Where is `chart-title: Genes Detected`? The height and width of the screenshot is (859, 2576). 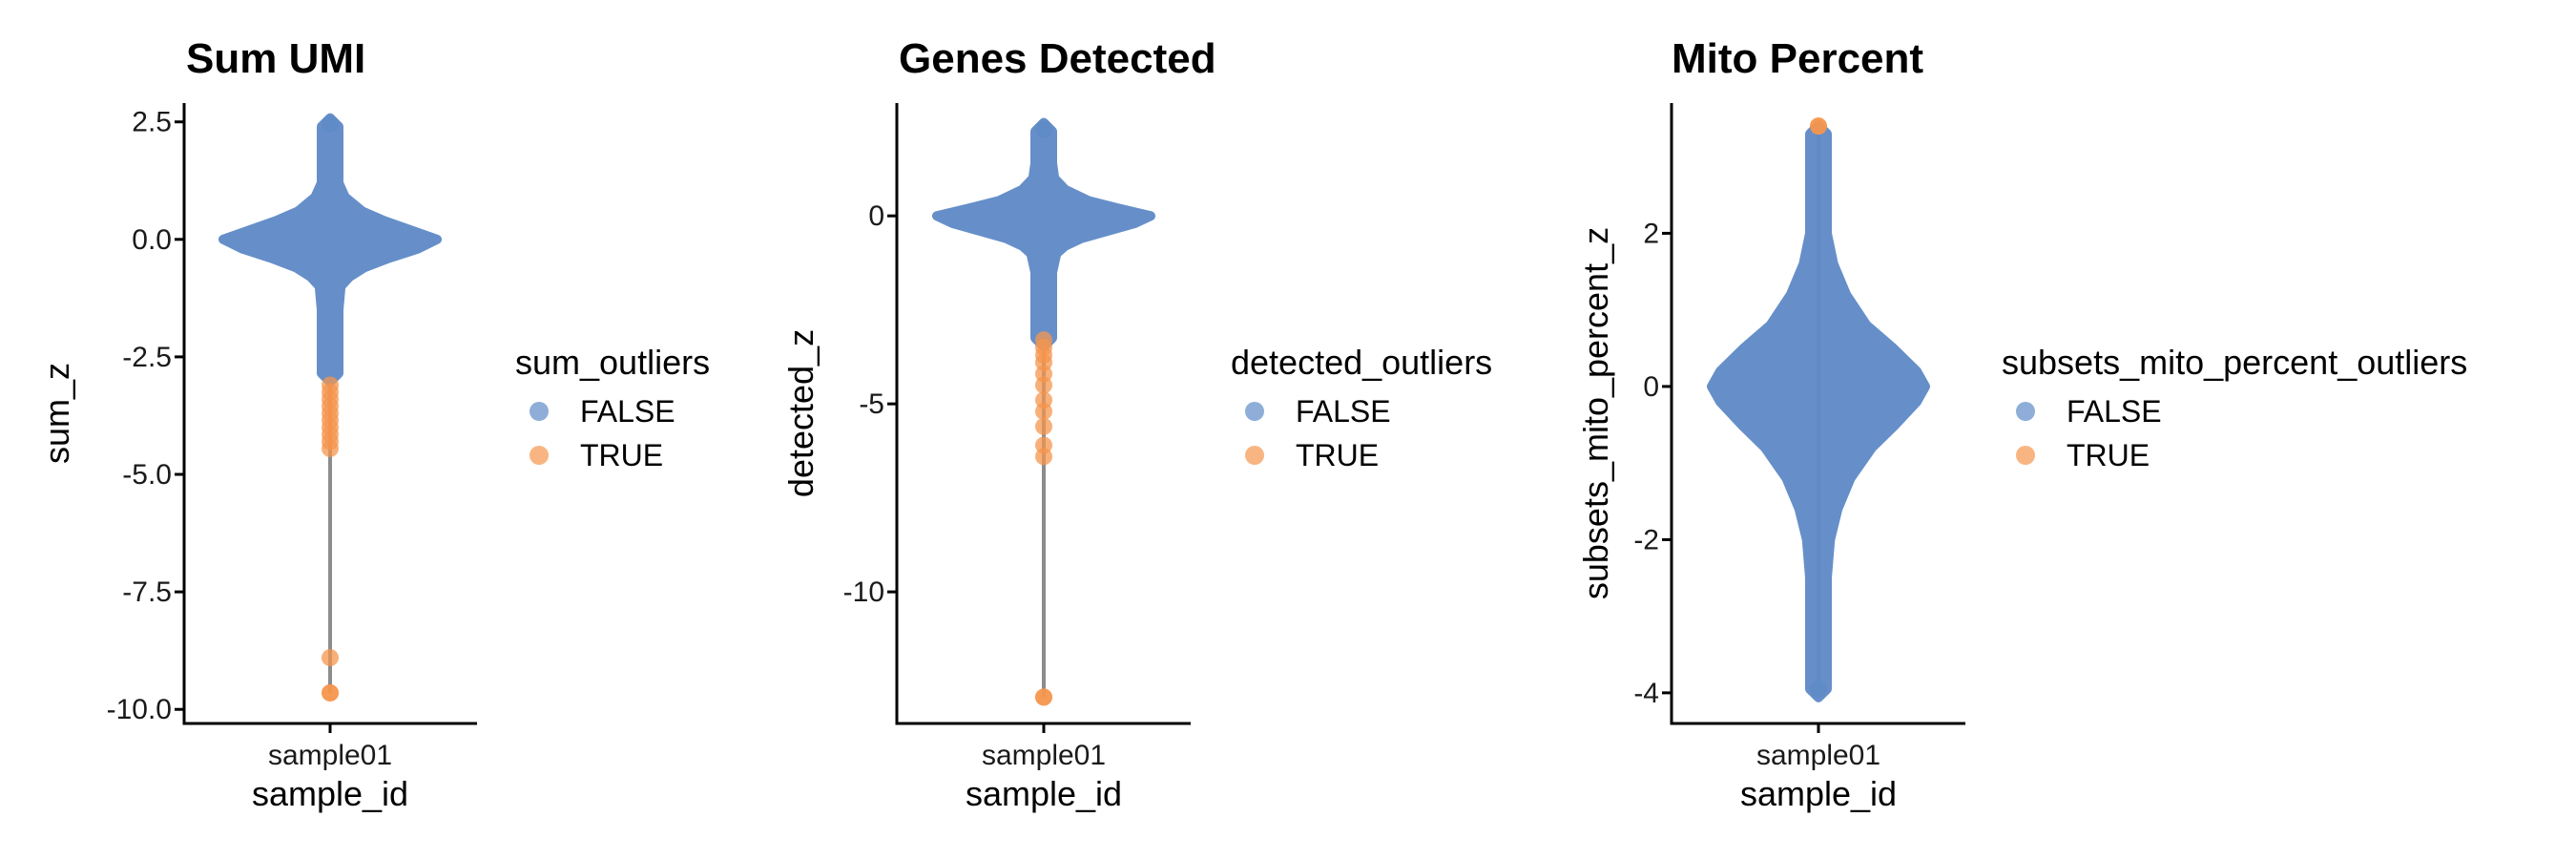
chart-title: Genes Detected is located at coordinates (1057, 58).